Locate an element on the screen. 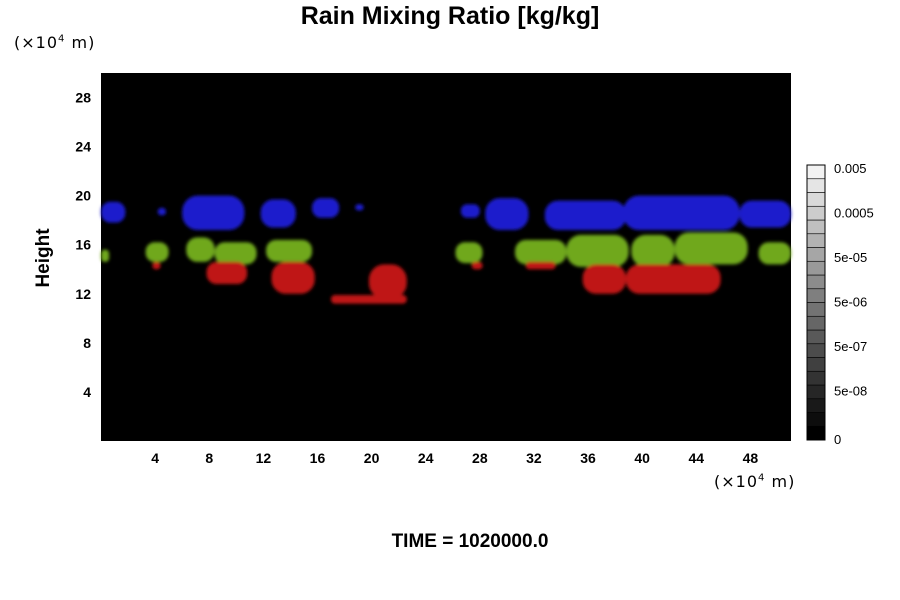 The height and width of the screenshot is (600, 900). y-tick-label: 8 is located at coordinates (87, 343).